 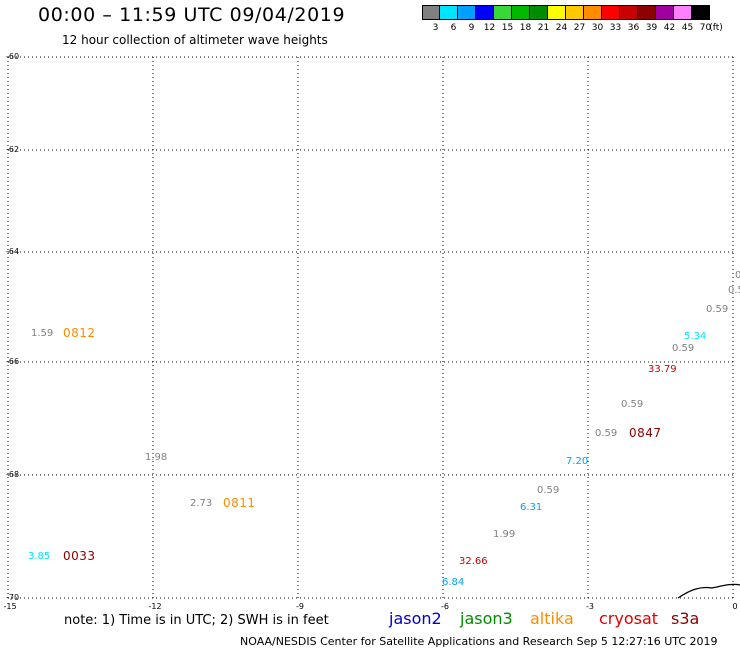 What do you see at coordinates (543, 28) in the screenshot?
I see `color-scale-label: 21` at bounding box center [543, 28].